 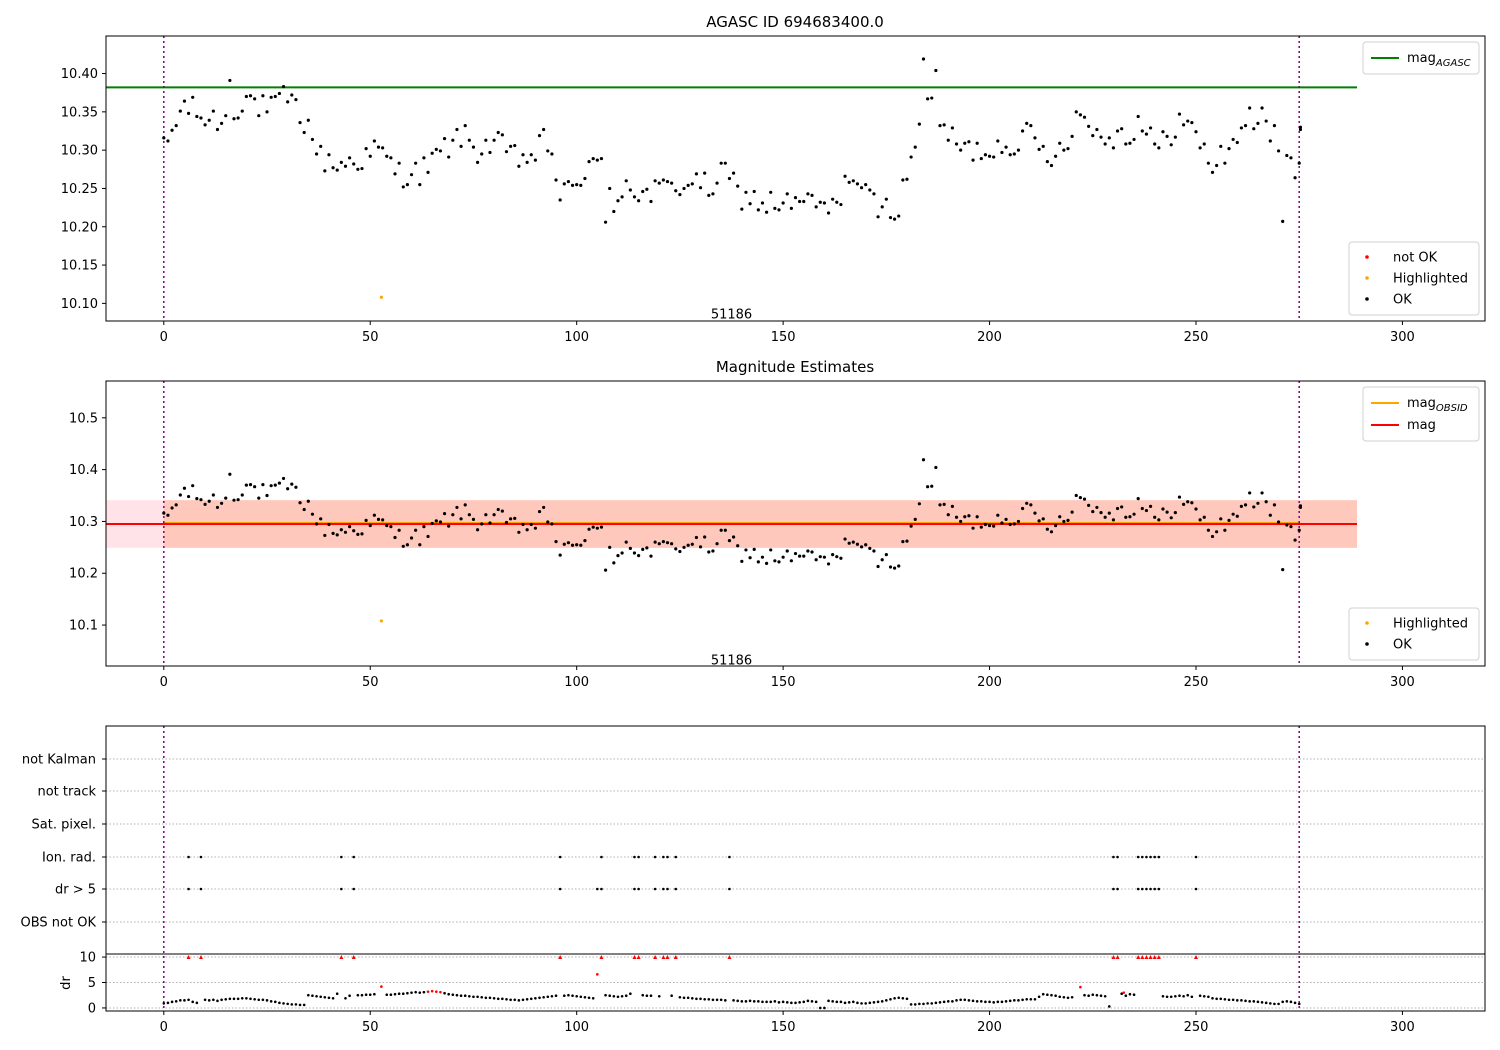 I want to click on agasc-legend-label: OK, so click(x=1402, y=300).